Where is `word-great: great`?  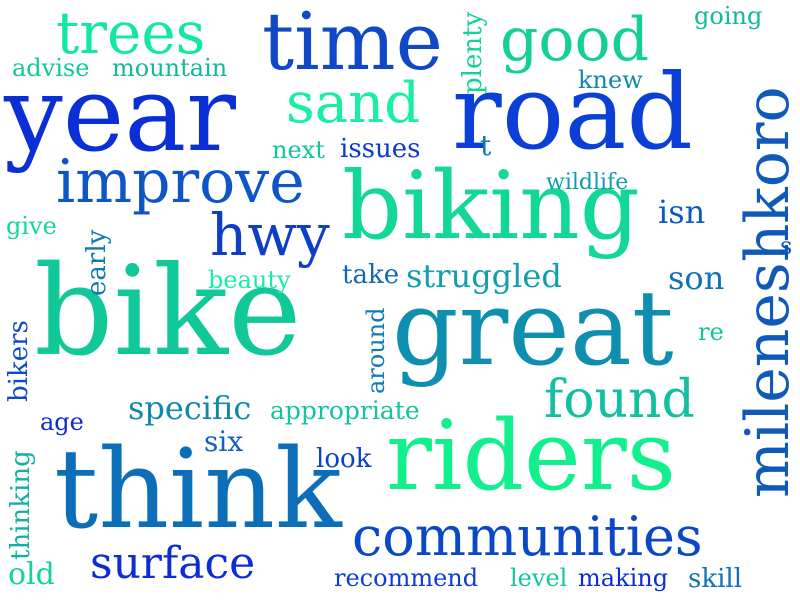
word-great: great is located at coordinates (533, 328).